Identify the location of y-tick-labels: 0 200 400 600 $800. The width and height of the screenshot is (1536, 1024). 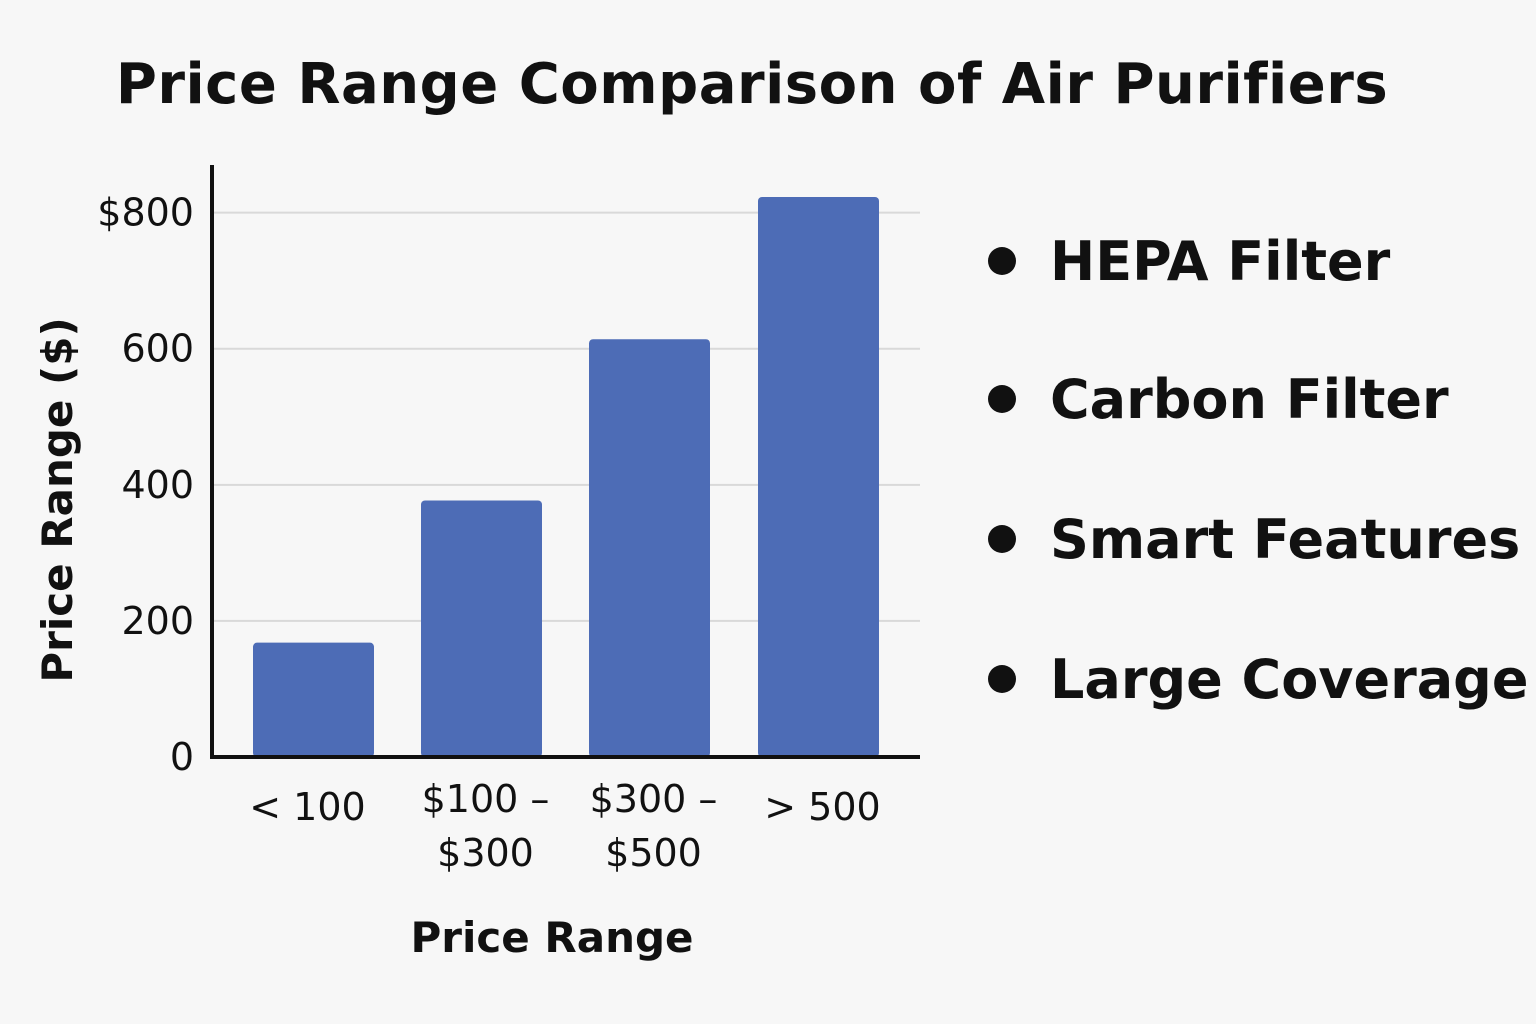
(145, 485).